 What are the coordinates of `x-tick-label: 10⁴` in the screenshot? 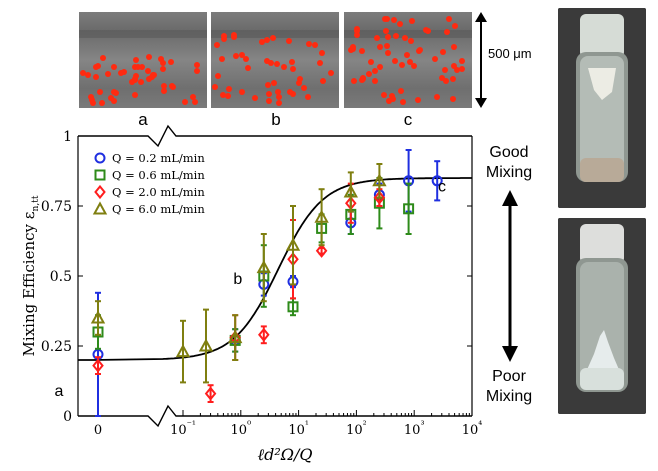 It's located at (472, 429).